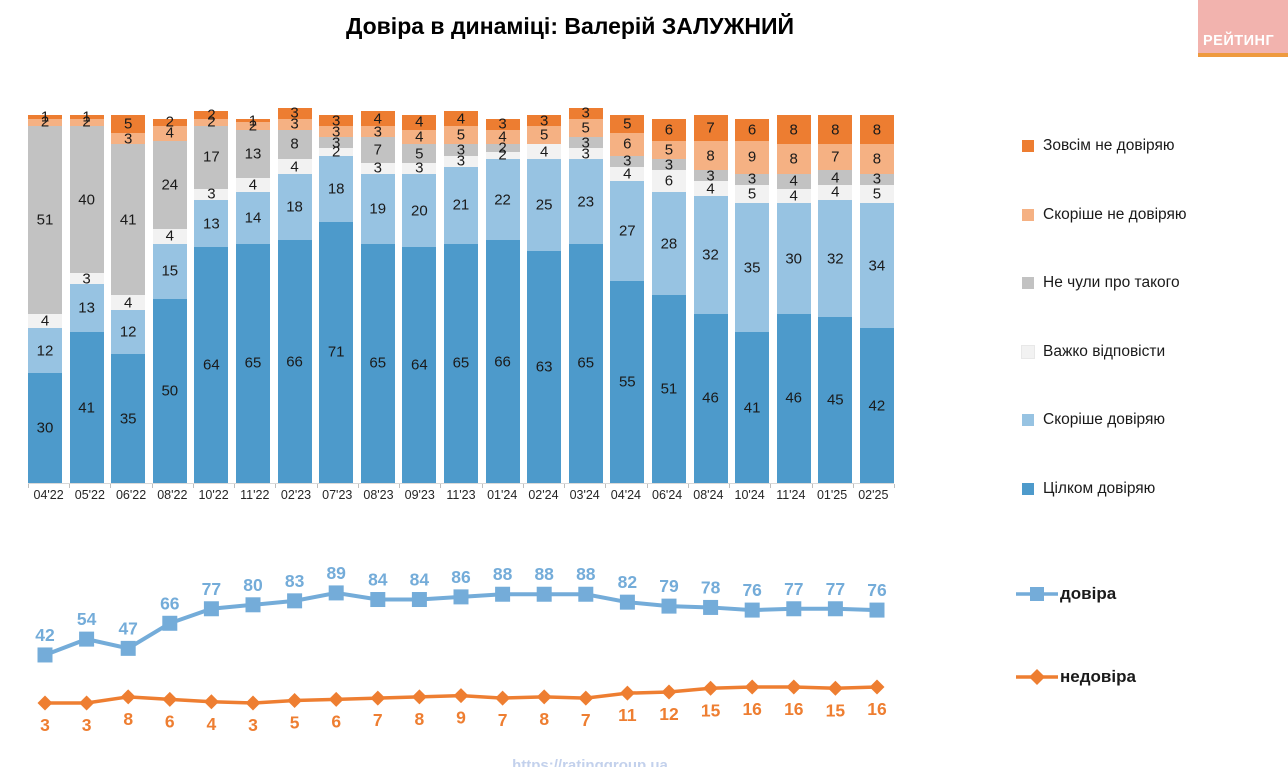 The height and width of the screenshot is (767, 1288). What do you see at coordinates (543, 495) in the screenshot?
I see `x-axis-label: 02'24` at bounding box center [543, 495].